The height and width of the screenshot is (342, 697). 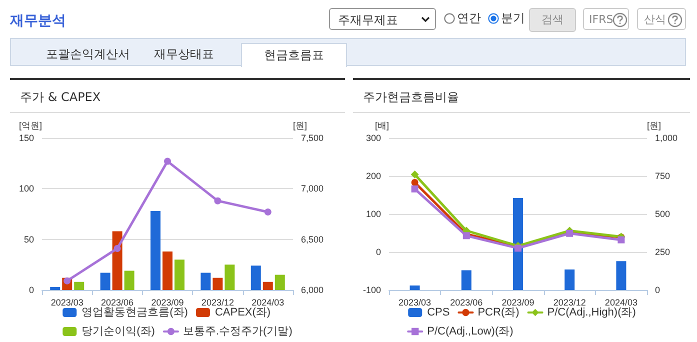 What do you see at coordinates (135, 312) in the screenshot?
I see `legend-label: 영업활동현금흐름(좌)` at bounding box center [135, 312].